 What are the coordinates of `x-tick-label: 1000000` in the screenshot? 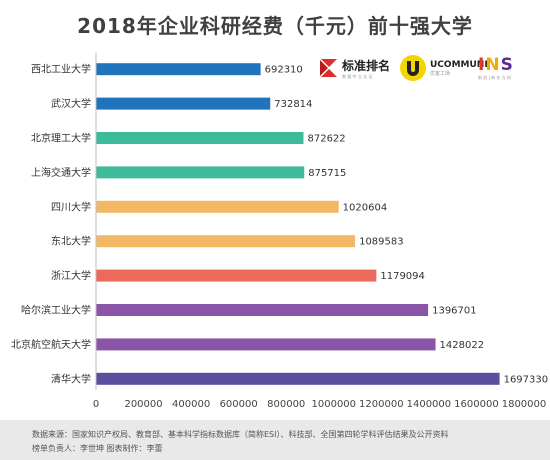 It's located at (334, 404).